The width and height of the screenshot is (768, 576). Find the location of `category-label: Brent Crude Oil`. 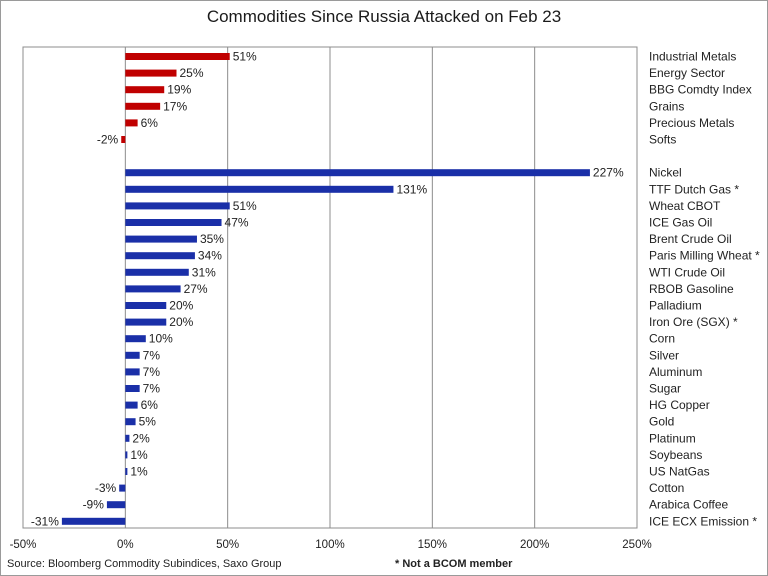

category-label: Brent Crude Oil is located at coordinates (690, 239).